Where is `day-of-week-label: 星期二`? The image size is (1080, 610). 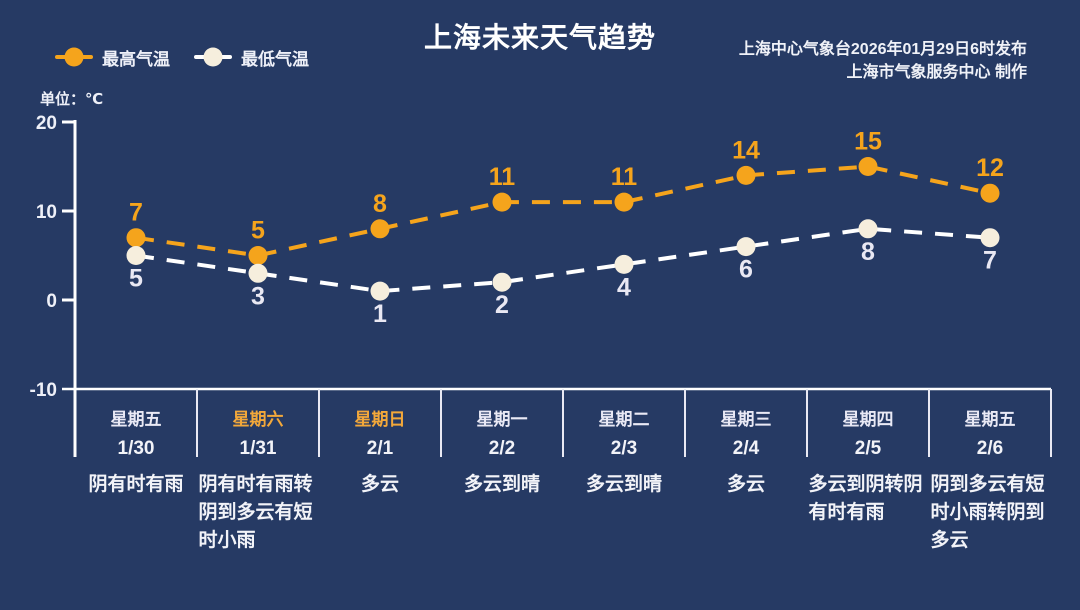 day-of-week-label: 星期二 is located at coordinates (624, 419).